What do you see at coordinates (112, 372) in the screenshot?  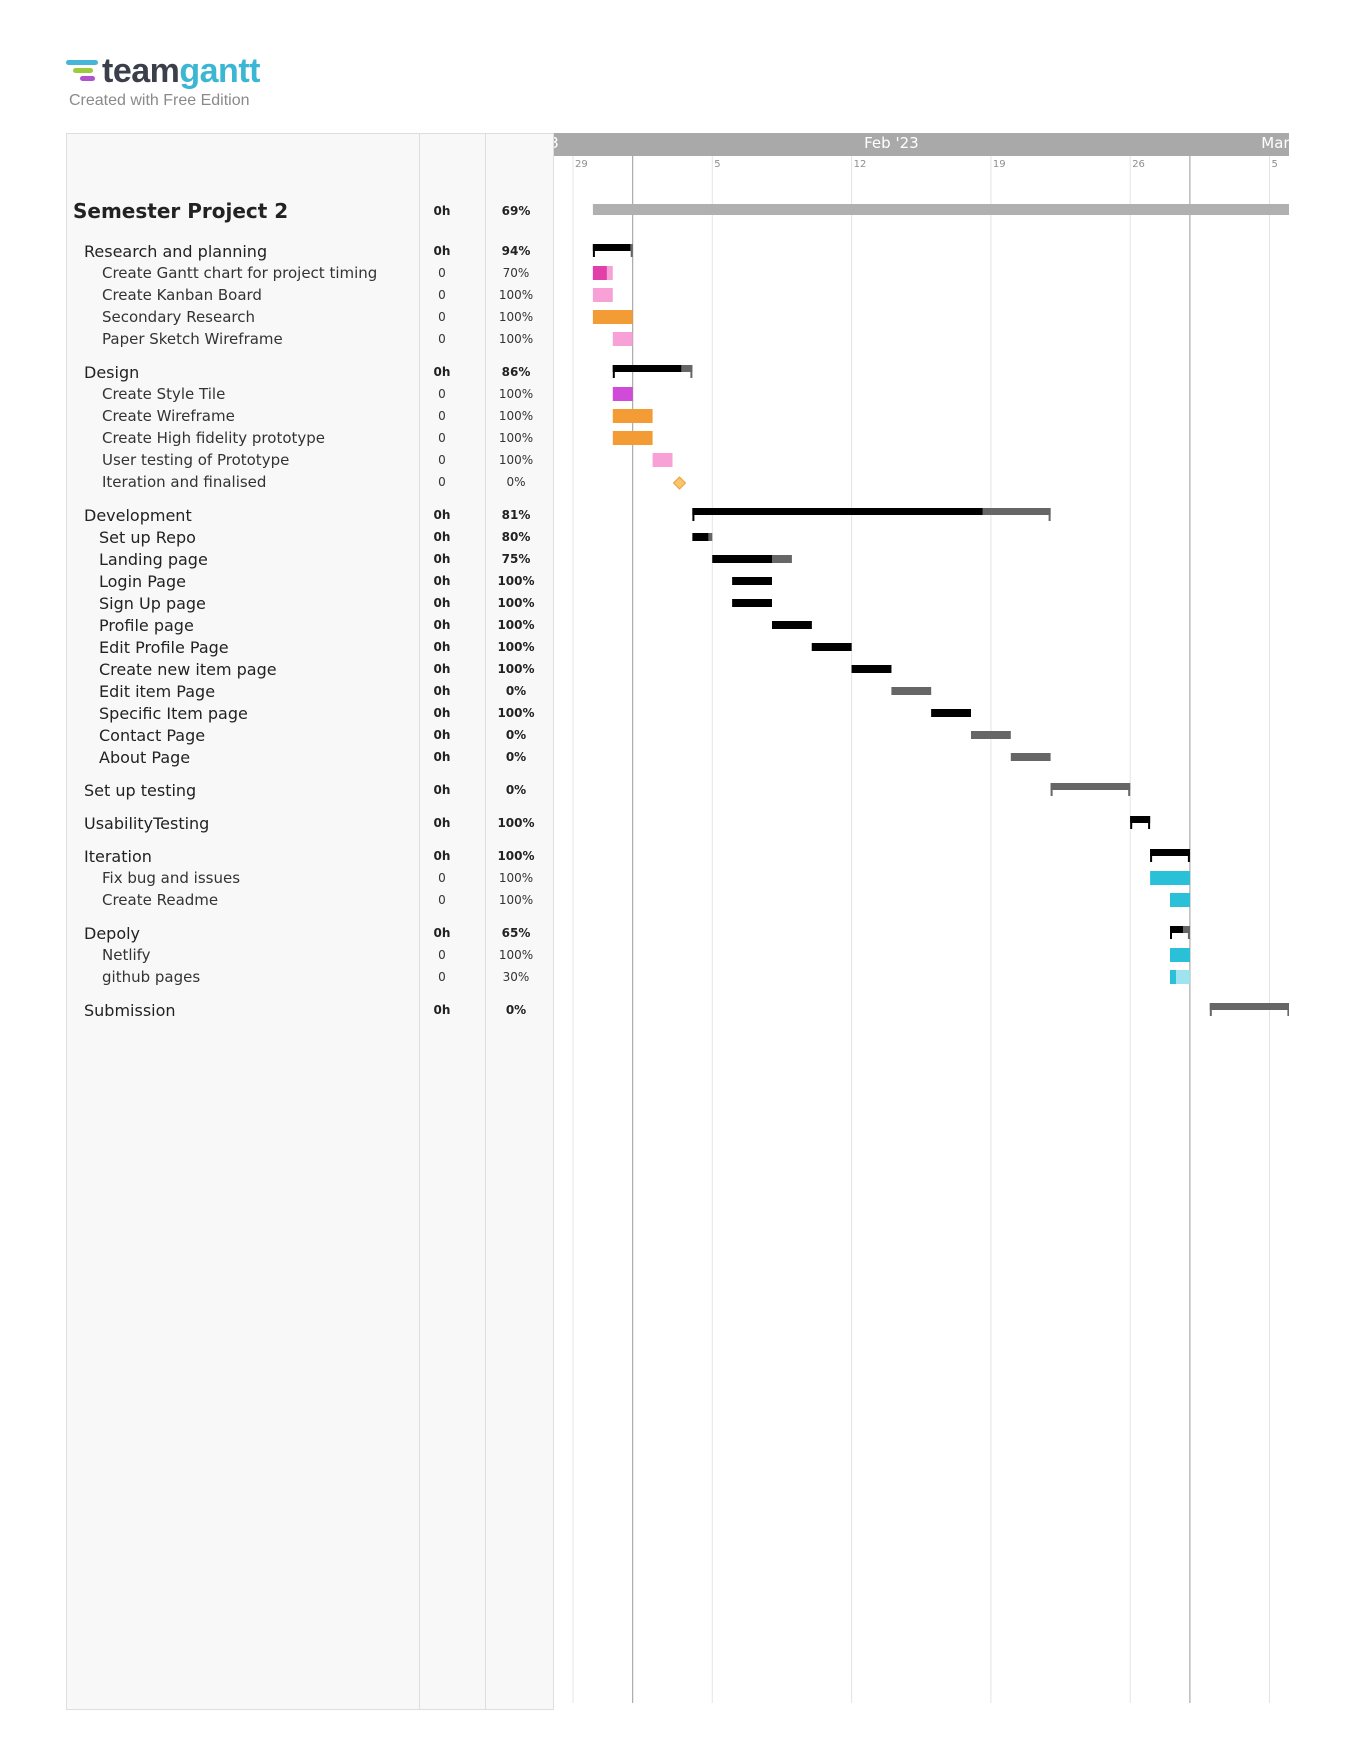 I see `task-name: Design` at bounding box center [112, 372].